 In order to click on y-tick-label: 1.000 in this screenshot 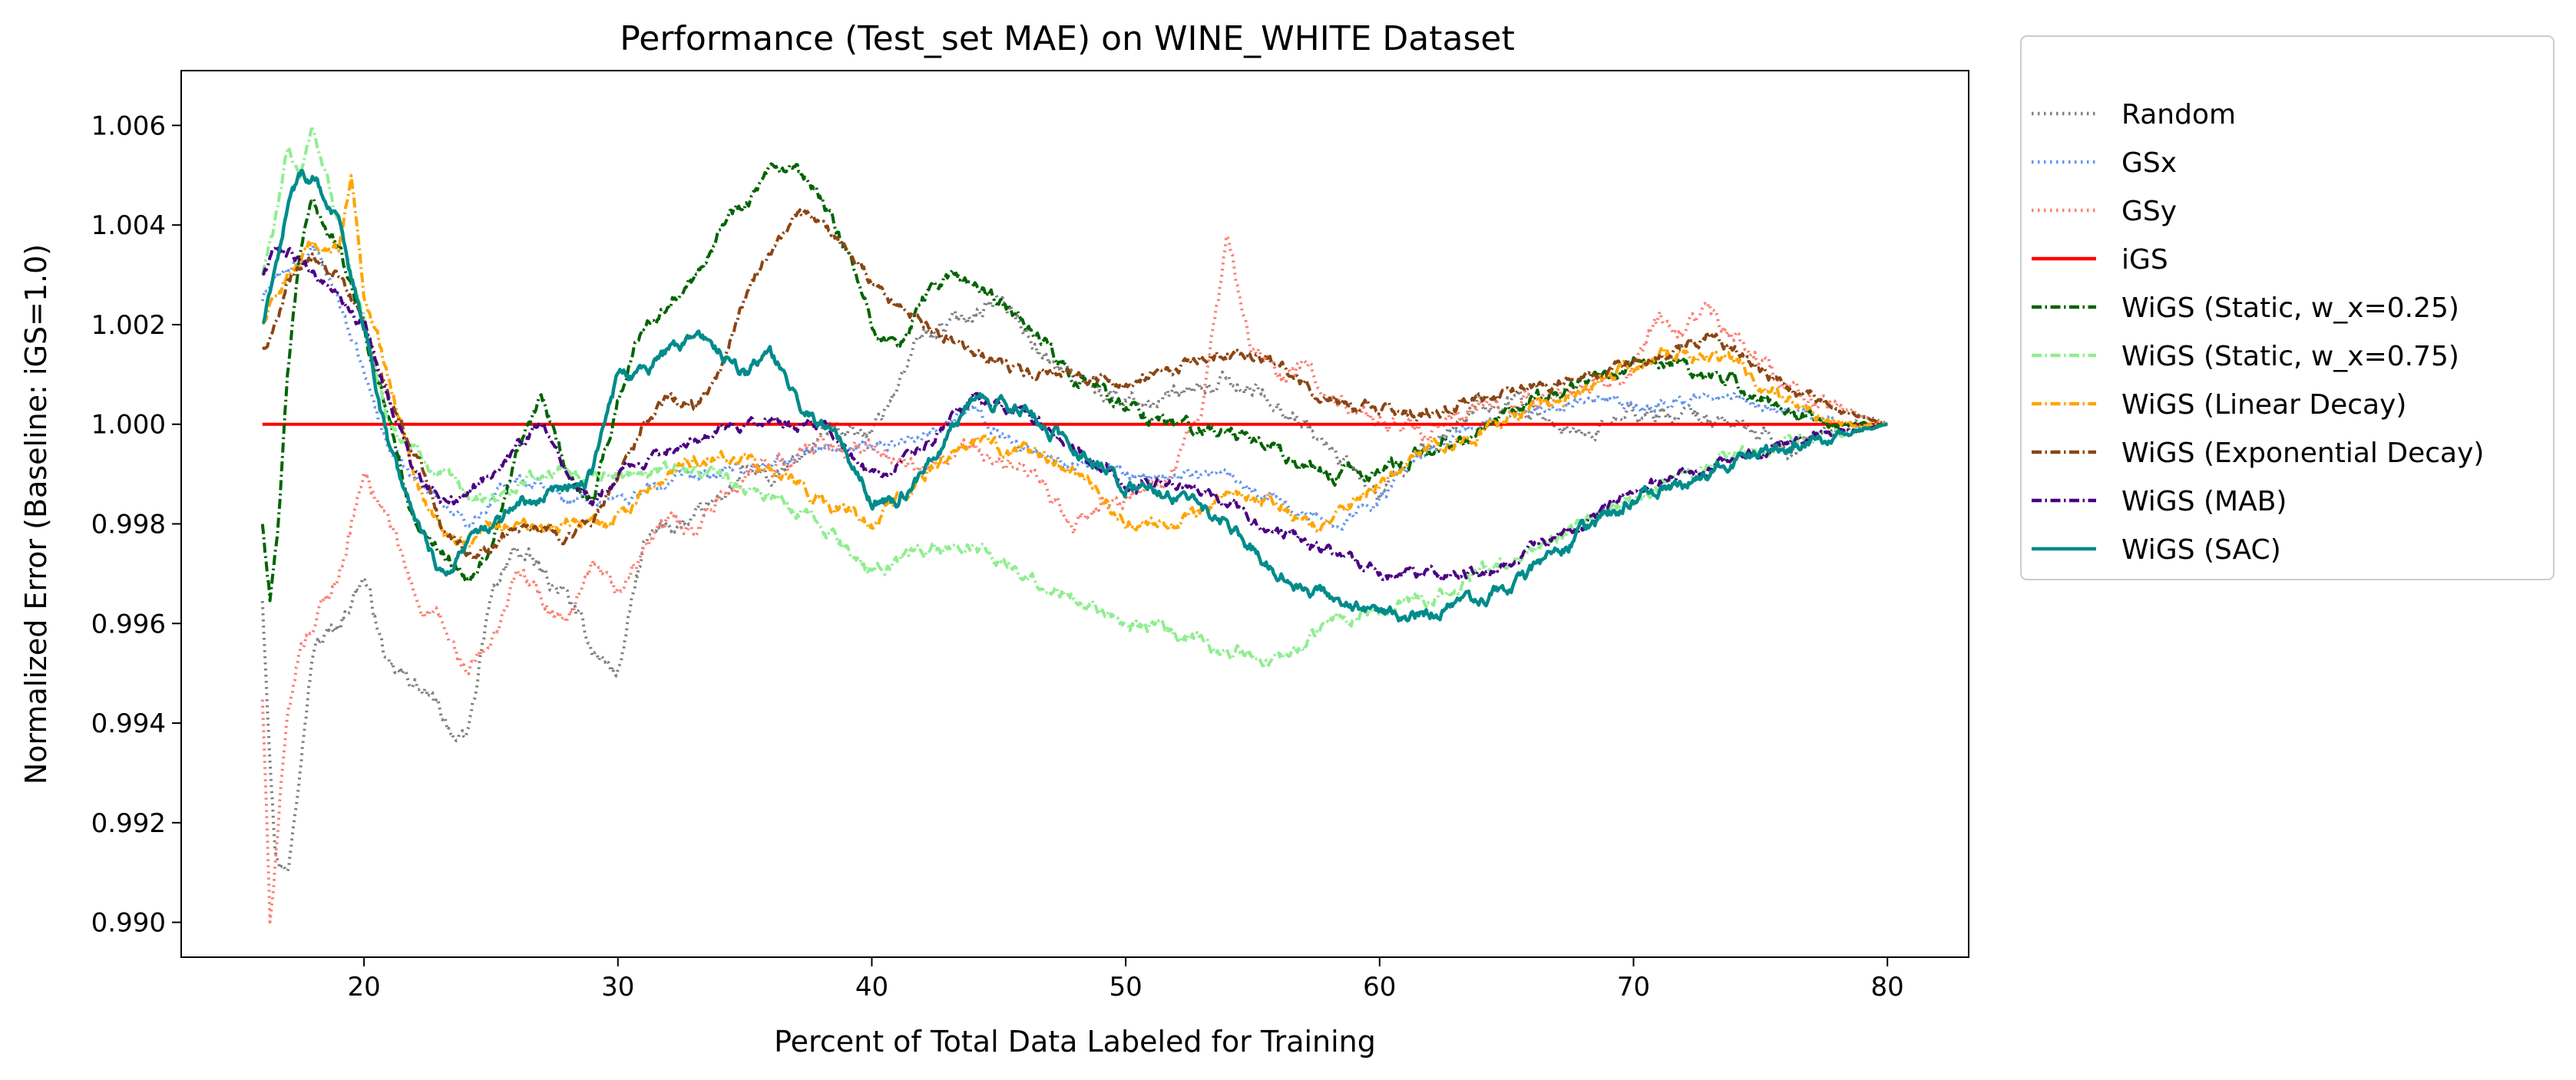, I will do `click(128, 426)`.